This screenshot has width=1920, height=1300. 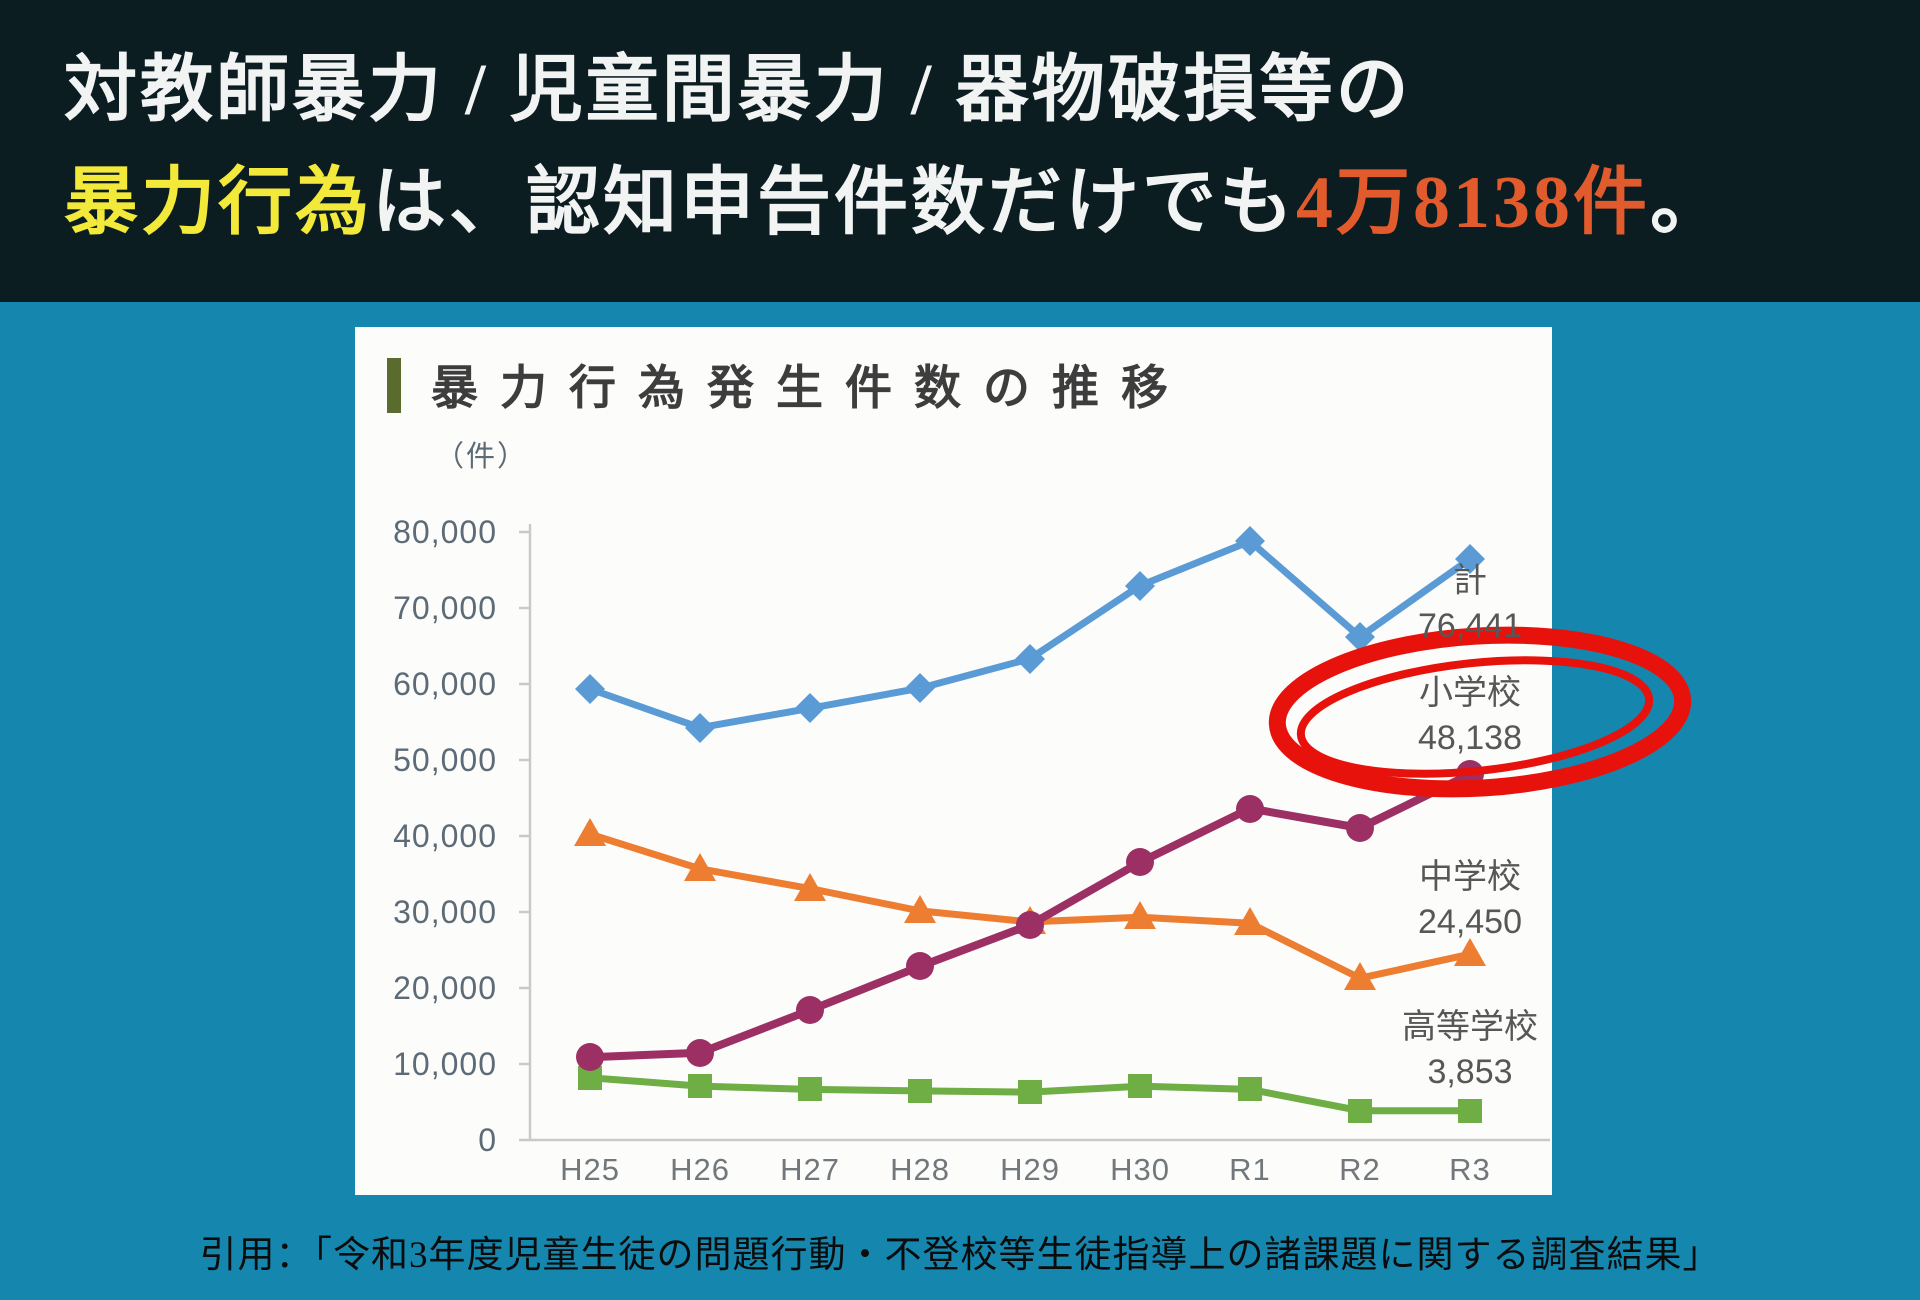 I want to click on highlight-circle, so click(x=1480, y=712).